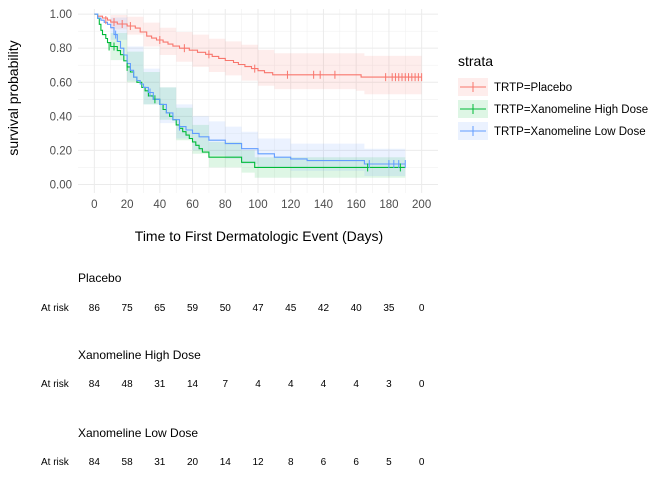 The width and height of the screenshot is (672, 480). What do you see at coordinates (291, 462) in the screenshot?
I see `risk-count: 8` at bounding box center [291, 462].